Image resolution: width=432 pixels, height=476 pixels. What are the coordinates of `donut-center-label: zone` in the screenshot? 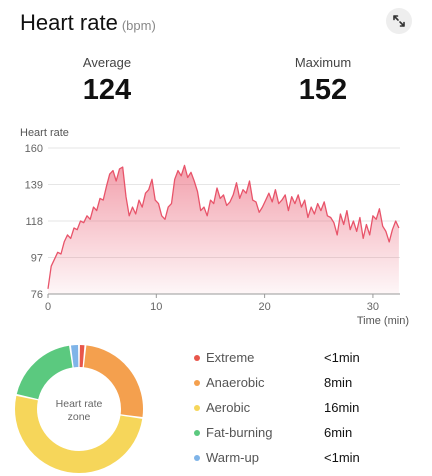 It's located at (79, 417).